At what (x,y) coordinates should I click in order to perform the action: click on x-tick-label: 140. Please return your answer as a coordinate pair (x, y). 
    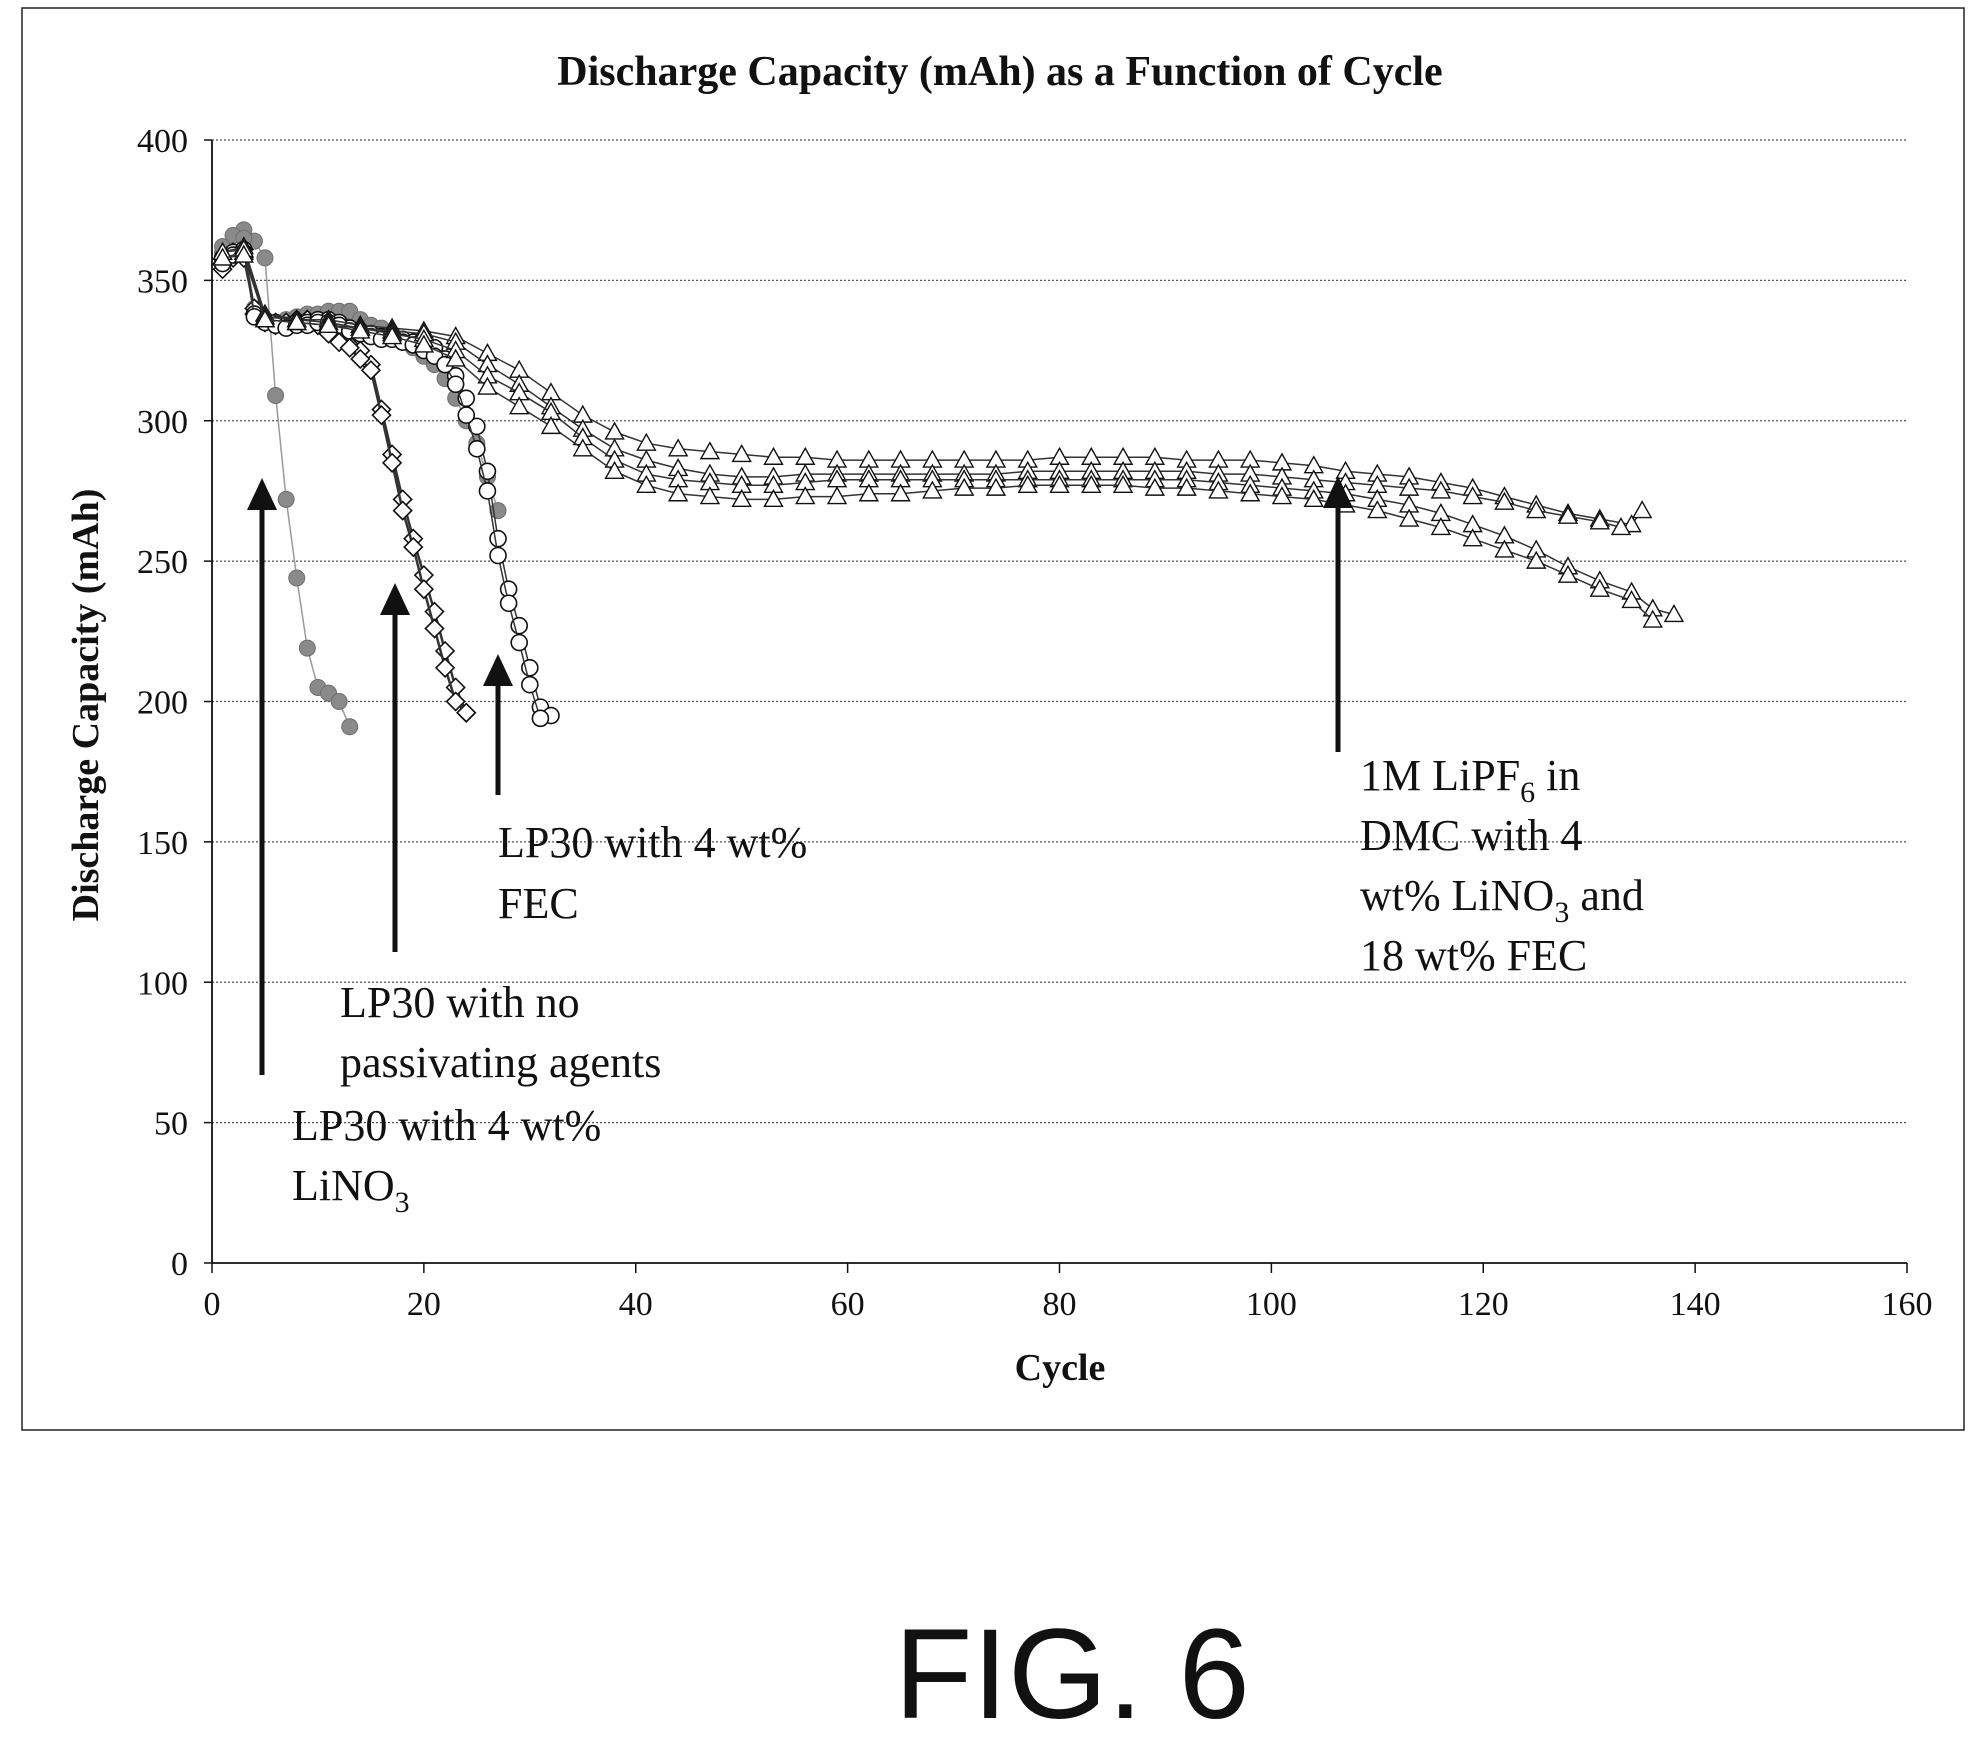
    Looking at the image, I should click on (1695, 1304).